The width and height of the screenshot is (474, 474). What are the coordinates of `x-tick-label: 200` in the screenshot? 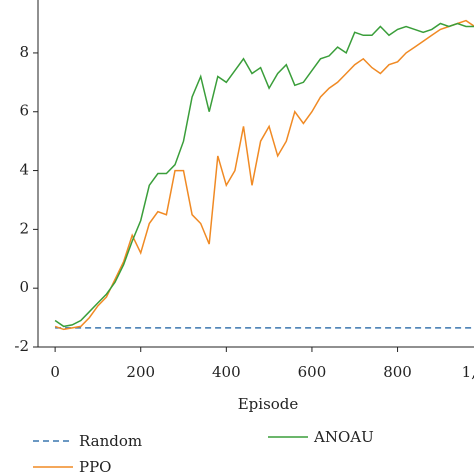 It's located at (140, 372).